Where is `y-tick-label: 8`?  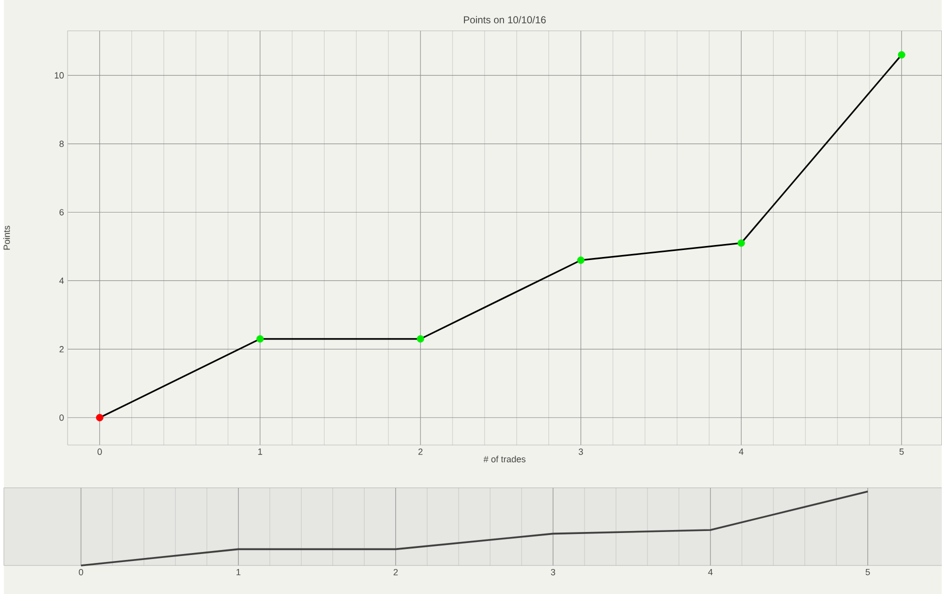 y-tick-label: 8 is located at coordinates (62, 143).